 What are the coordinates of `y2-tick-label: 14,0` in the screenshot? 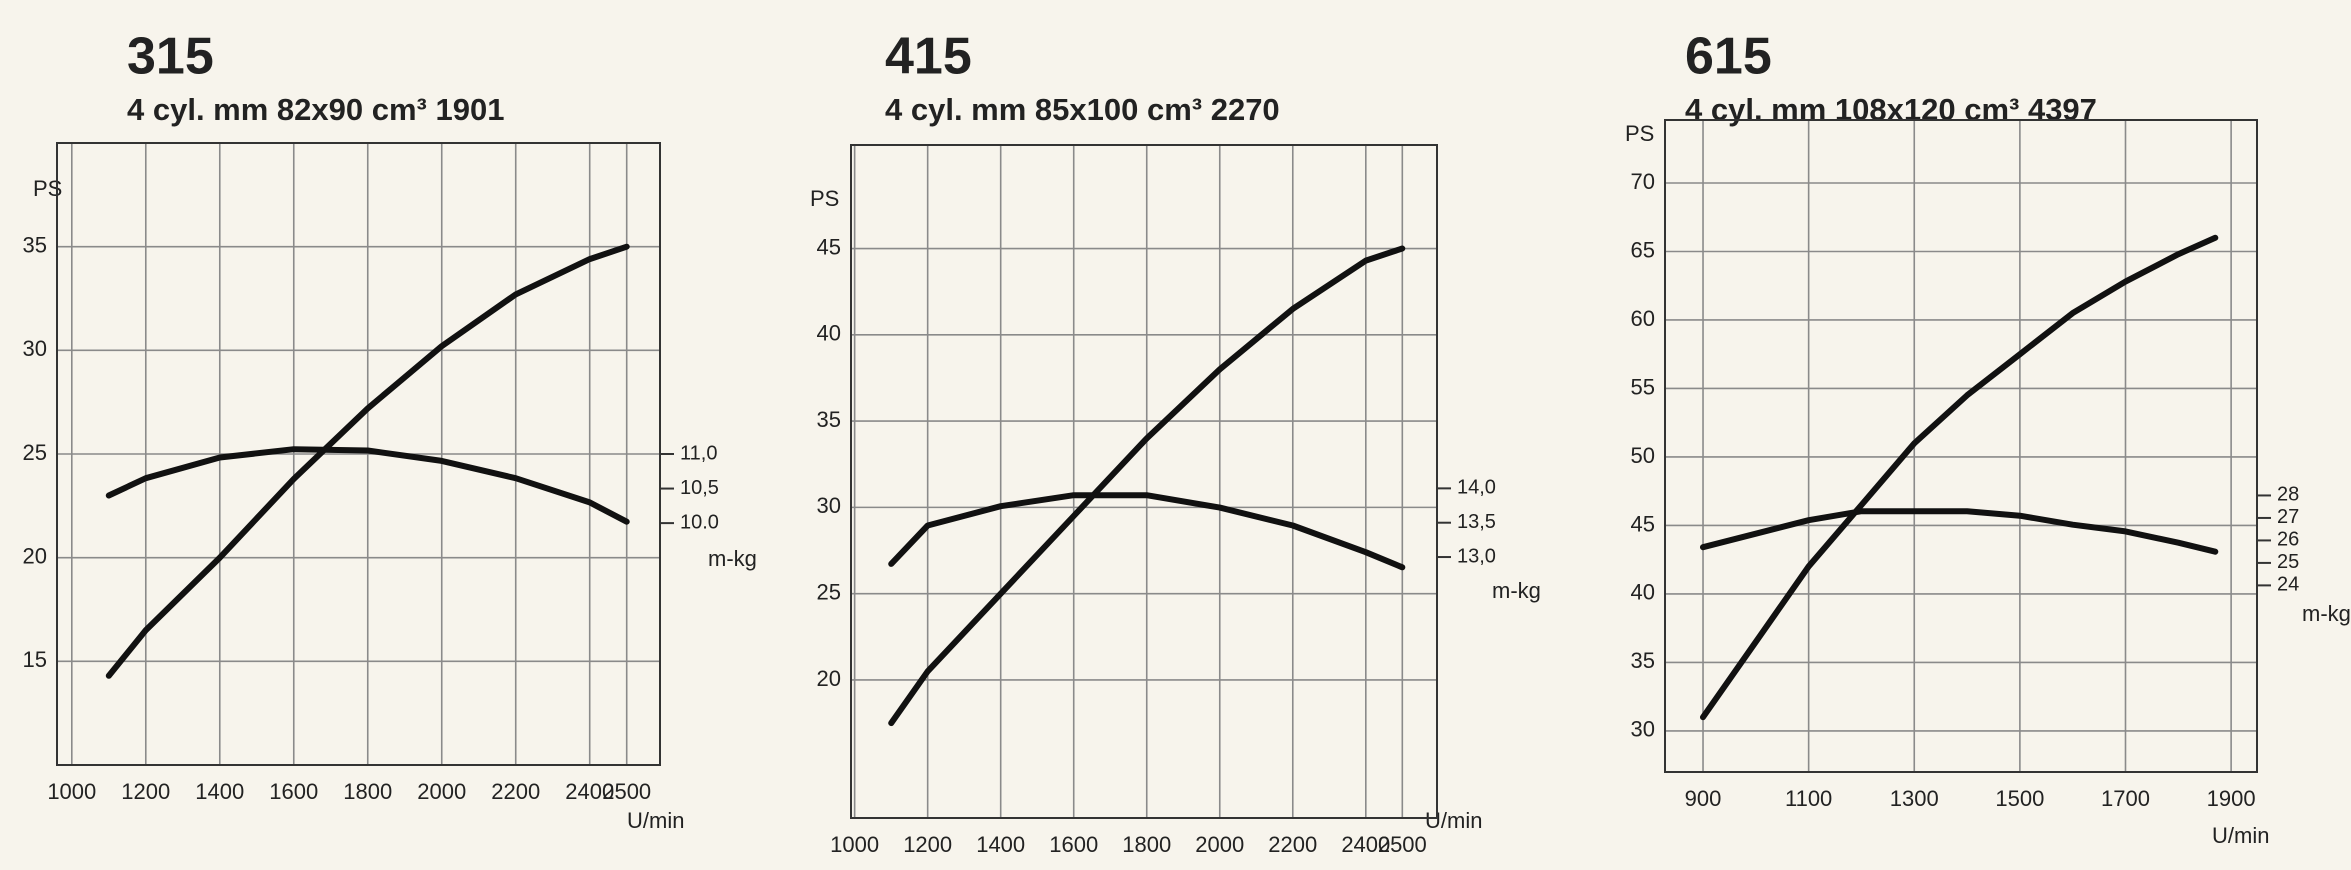 It's located at (1476, 488).